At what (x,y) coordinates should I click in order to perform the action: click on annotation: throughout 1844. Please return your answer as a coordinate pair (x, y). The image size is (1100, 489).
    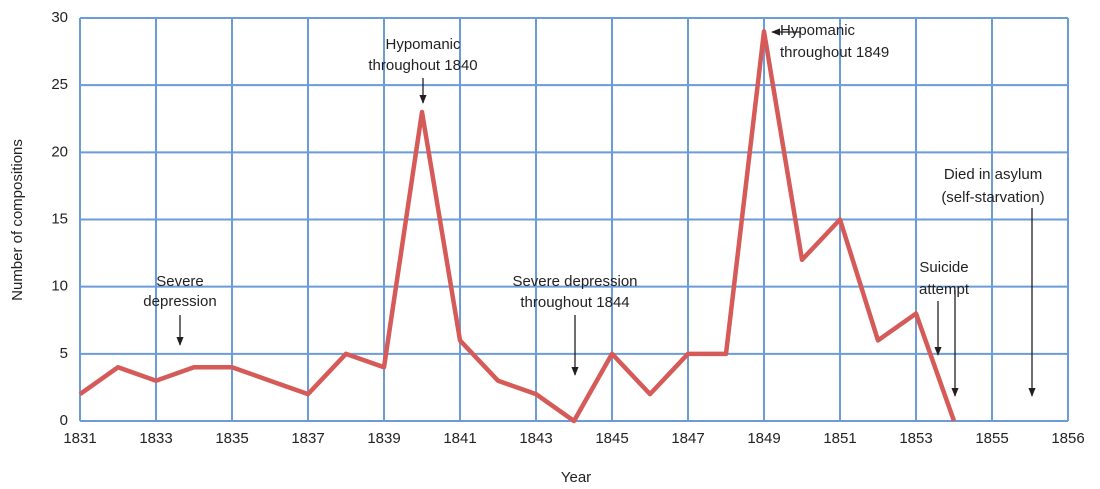
    Looking at the image, I should click on (574, 302).